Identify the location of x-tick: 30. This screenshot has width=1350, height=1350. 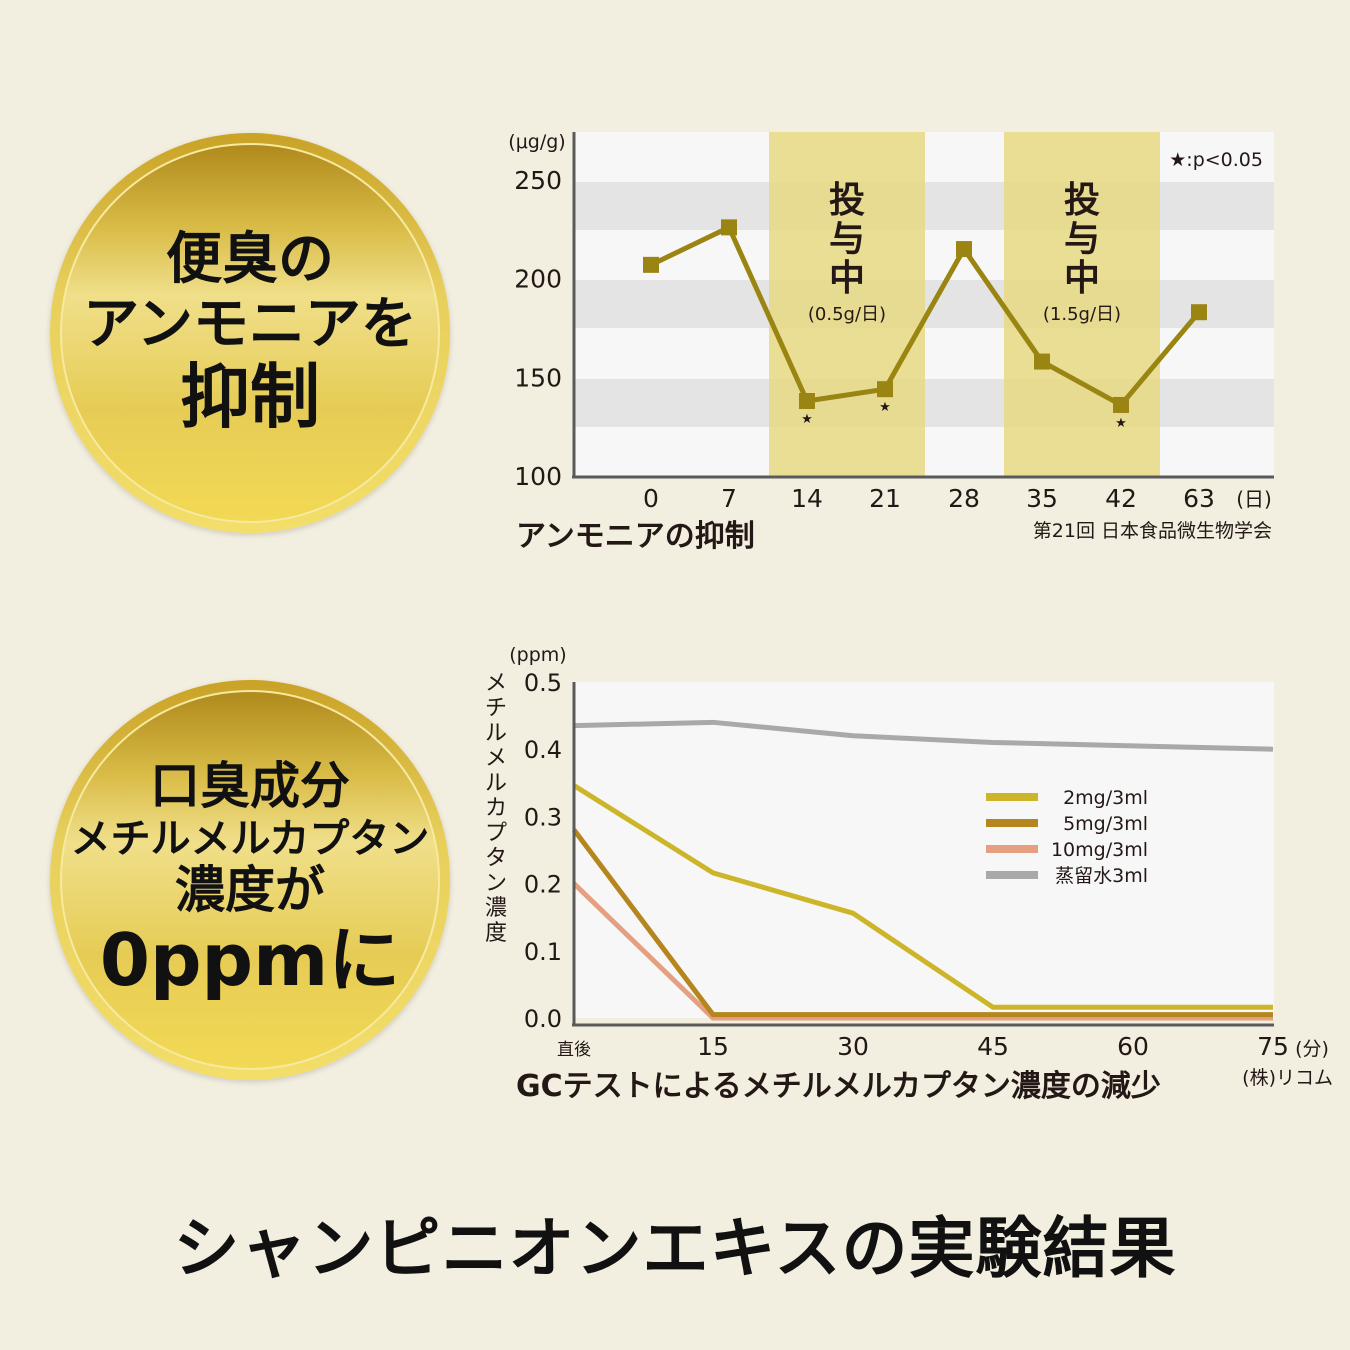
(853, 1046).